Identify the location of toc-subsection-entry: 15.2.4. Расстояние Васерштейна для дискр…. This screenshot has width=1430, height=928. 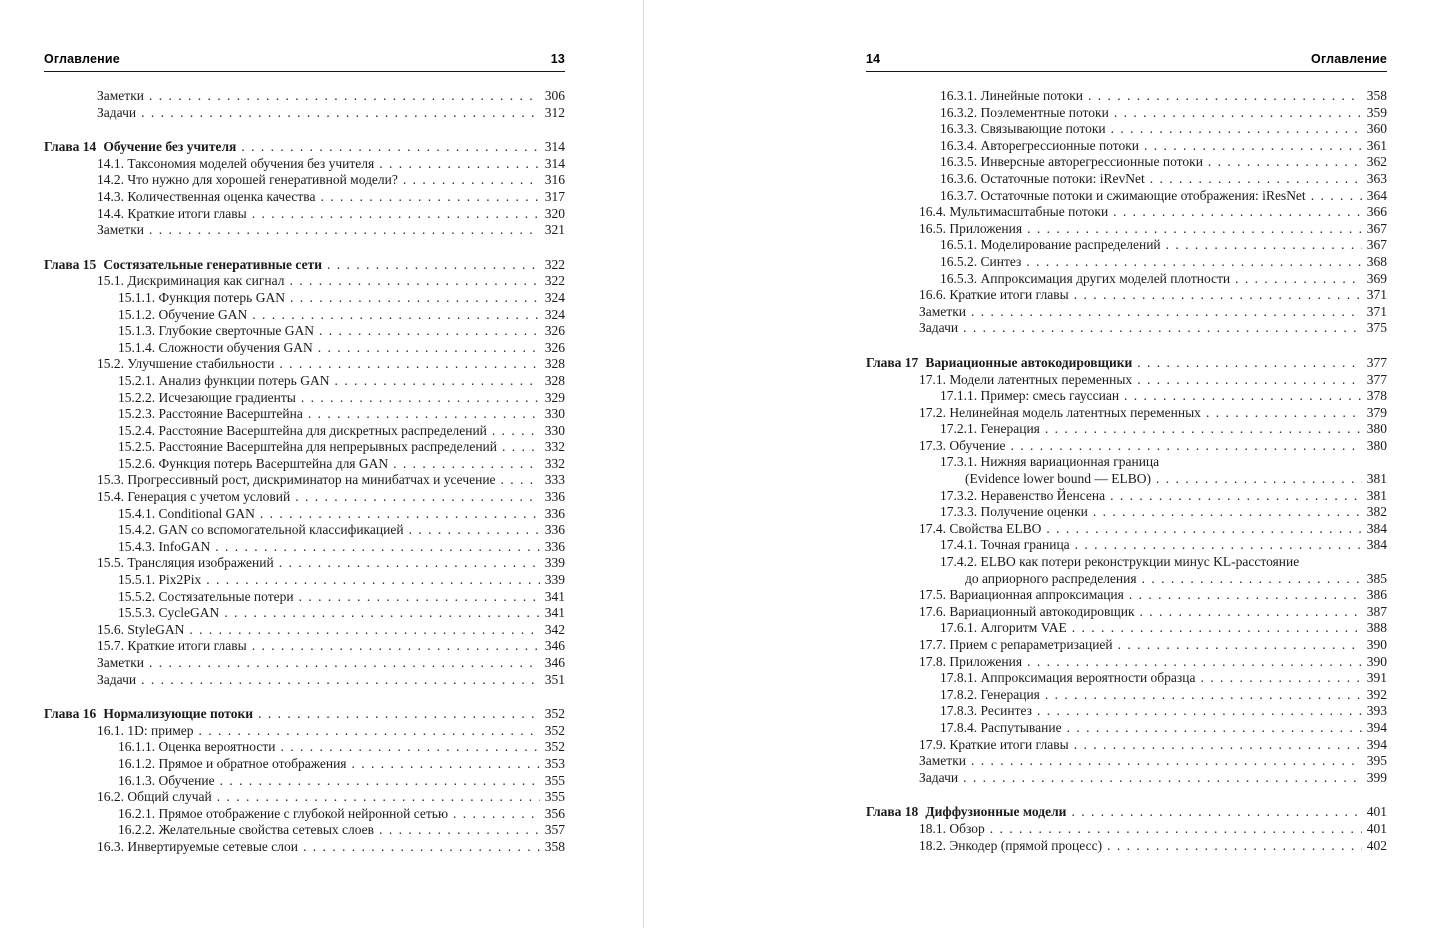
(304, 431).